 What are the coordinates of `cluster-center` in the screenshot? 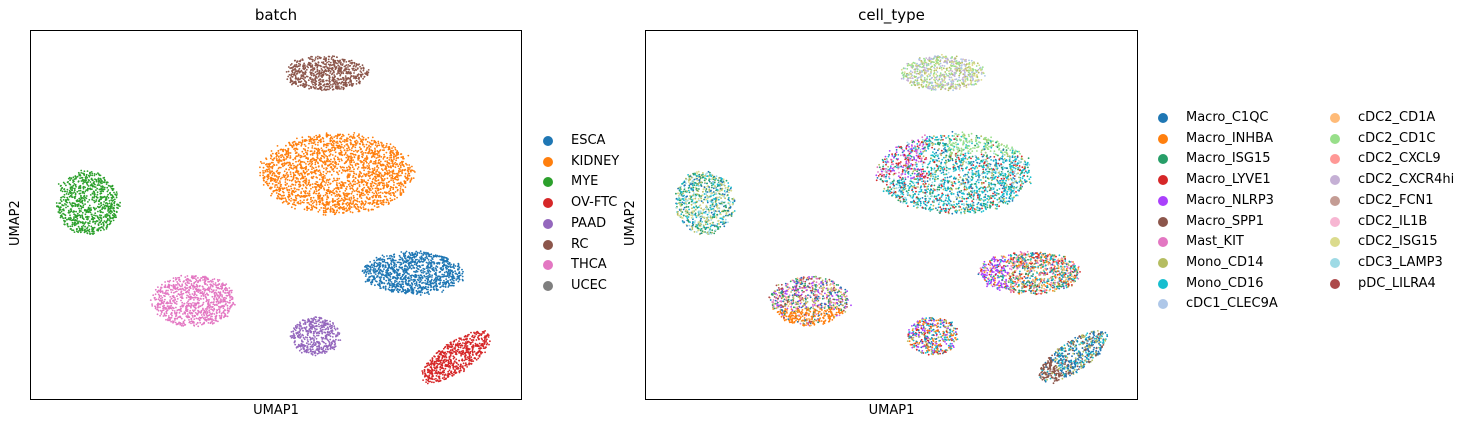 It's located at (953, 172).